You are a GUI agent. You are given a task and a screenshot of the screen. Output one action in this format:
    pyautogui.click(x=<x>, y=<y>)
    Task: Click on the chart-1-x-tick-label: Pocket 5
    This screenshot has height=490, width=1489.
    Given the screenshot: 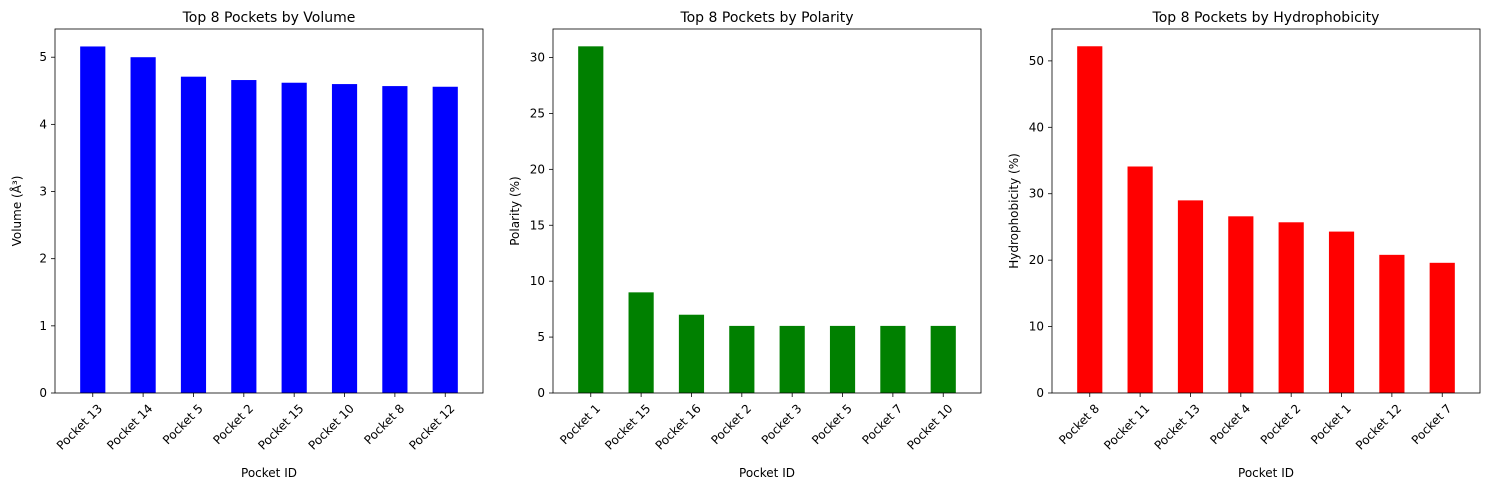 What is the action you would take?
    pyautogui.click(x=183, y=424)
    